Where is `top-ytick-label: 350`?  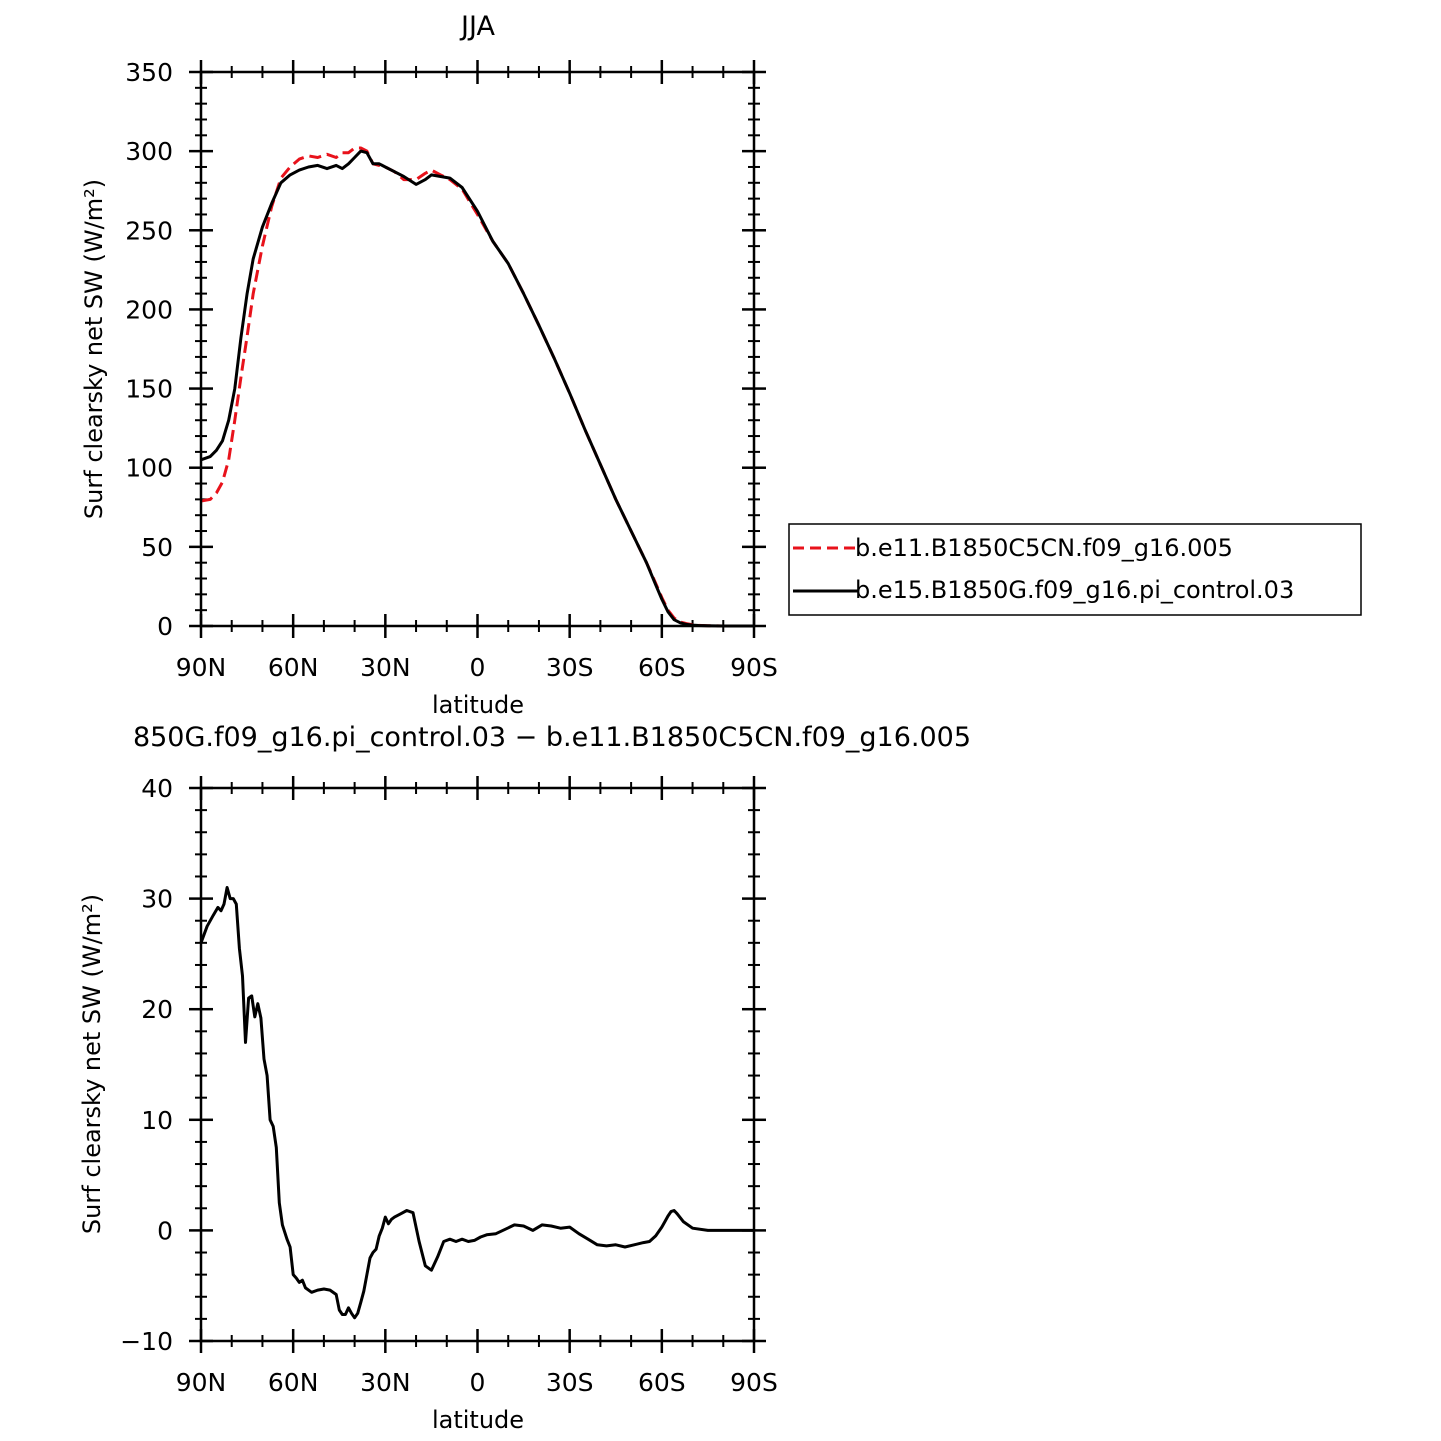
top-ytick-label: 350 is located at coordinates (149, 72).